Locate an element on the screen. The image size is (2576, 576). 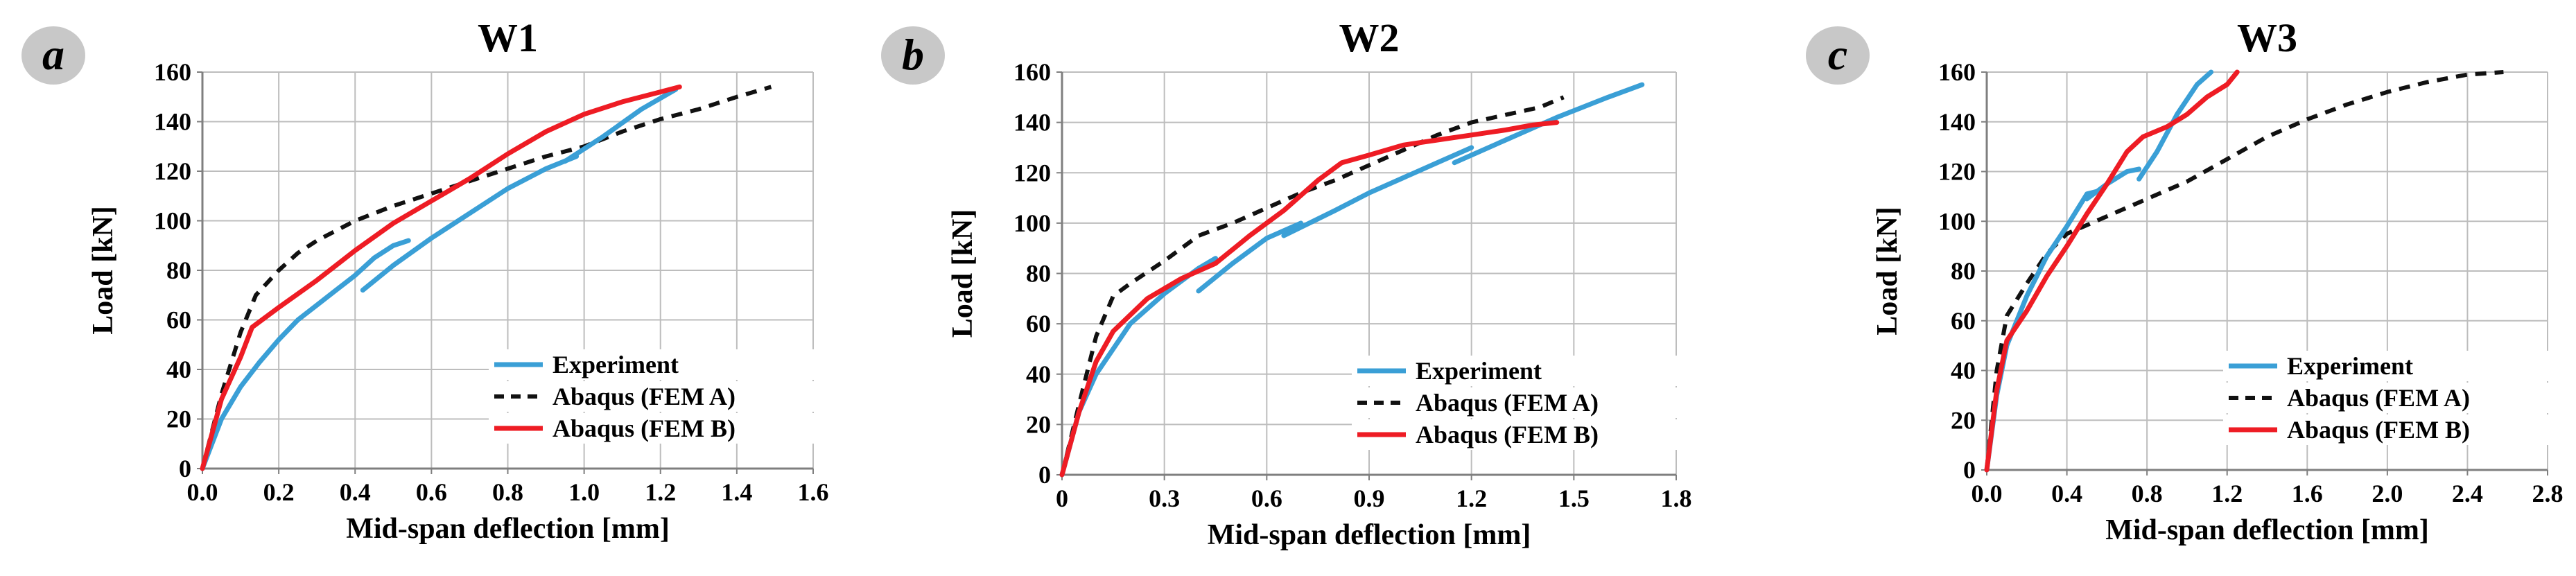
panel-letter: c is located at coordinates (1837, 54).